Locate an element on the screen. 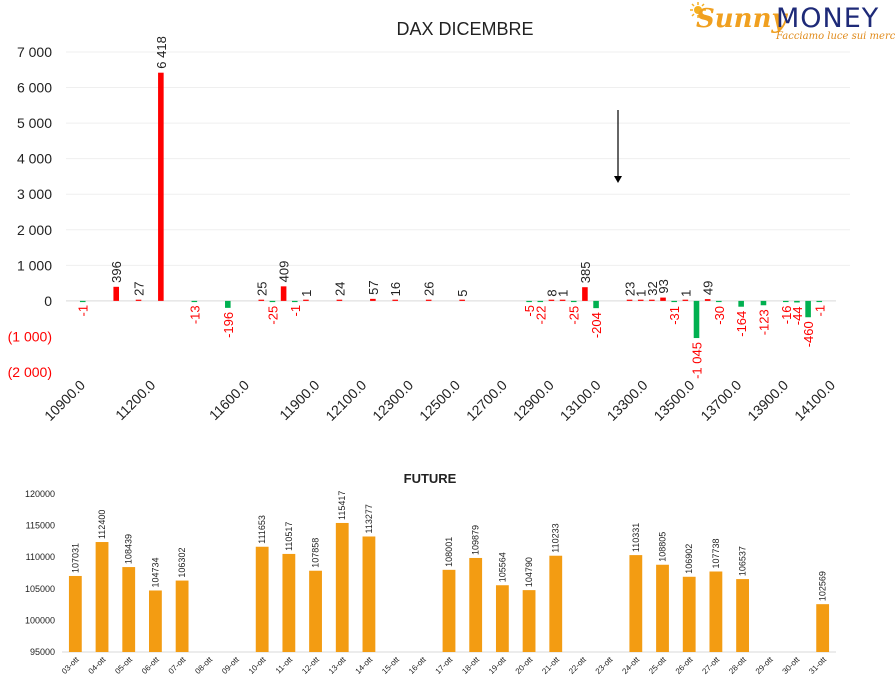  data-label: 25 is located at coordinates (261, 289).